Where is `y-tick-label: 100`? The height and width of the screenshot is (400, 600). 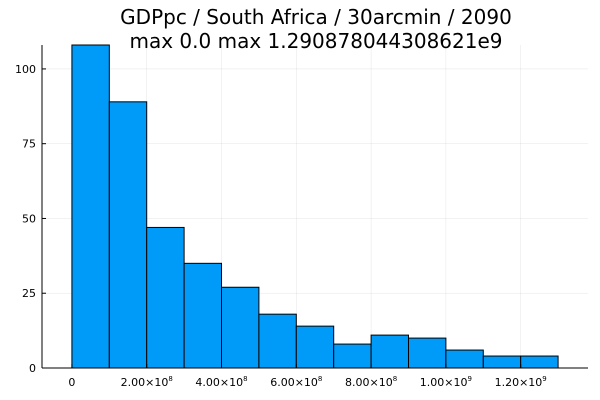 y-tick-label: 100 is located at coordinates (25, 69).